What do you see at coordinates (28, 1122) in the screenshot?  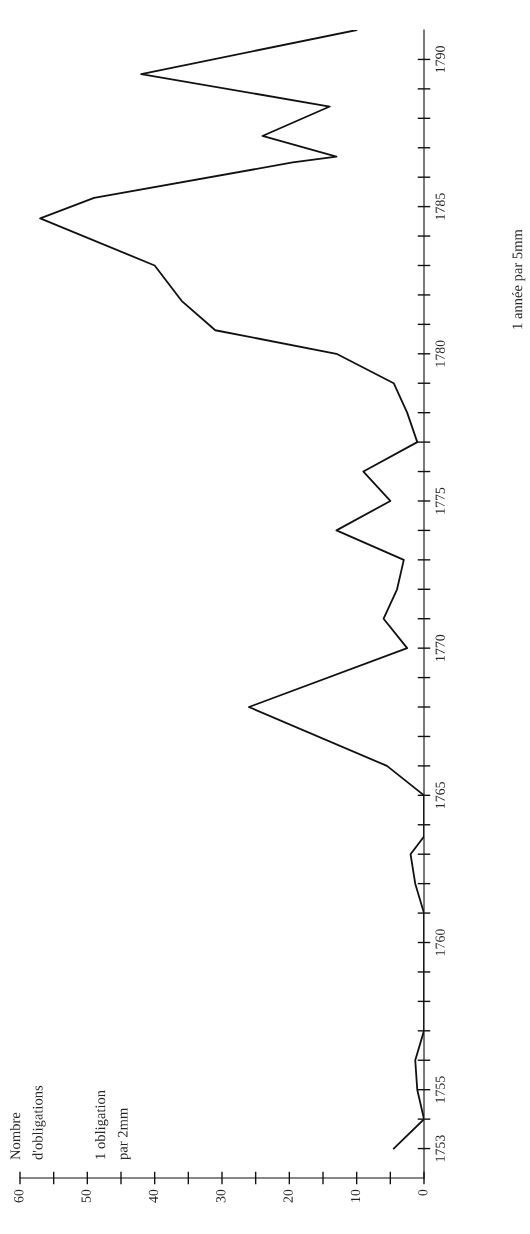 I see `annotation: Nombre d'obligations` at bounding box center [28, 1122].